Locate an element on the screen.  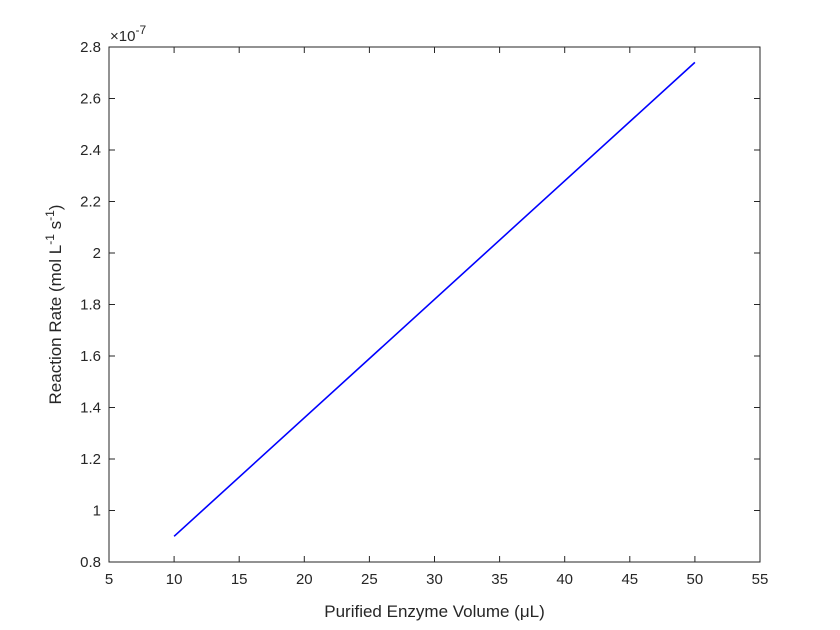
y-tick-label: 2.8 is located at coordinates (90, 47).